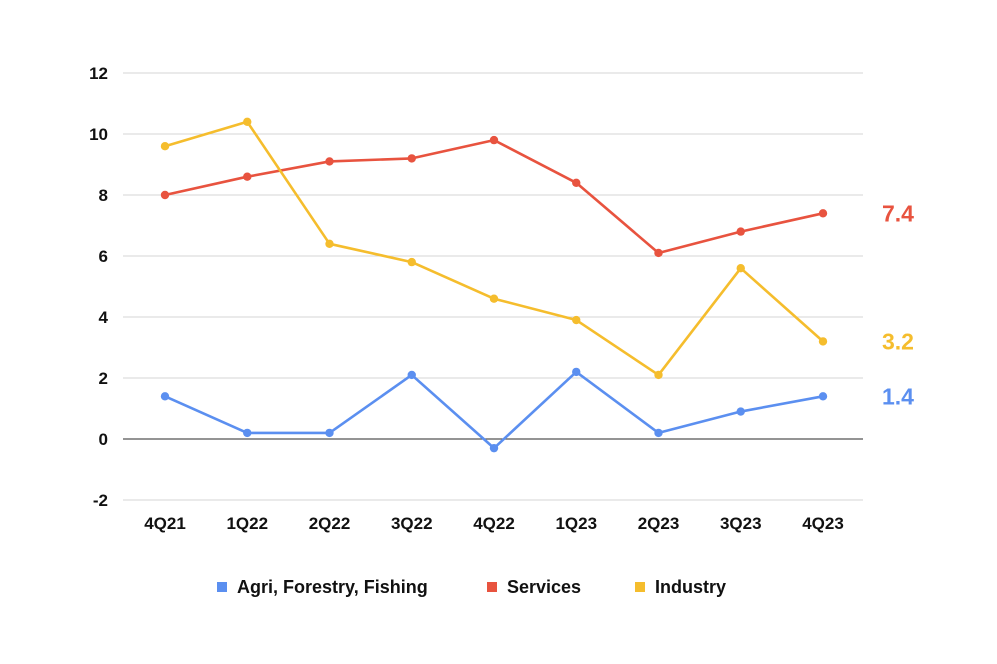 The image size is (997, 664). I want to click on x-tick-label: 1Q23, so click(576, 523).